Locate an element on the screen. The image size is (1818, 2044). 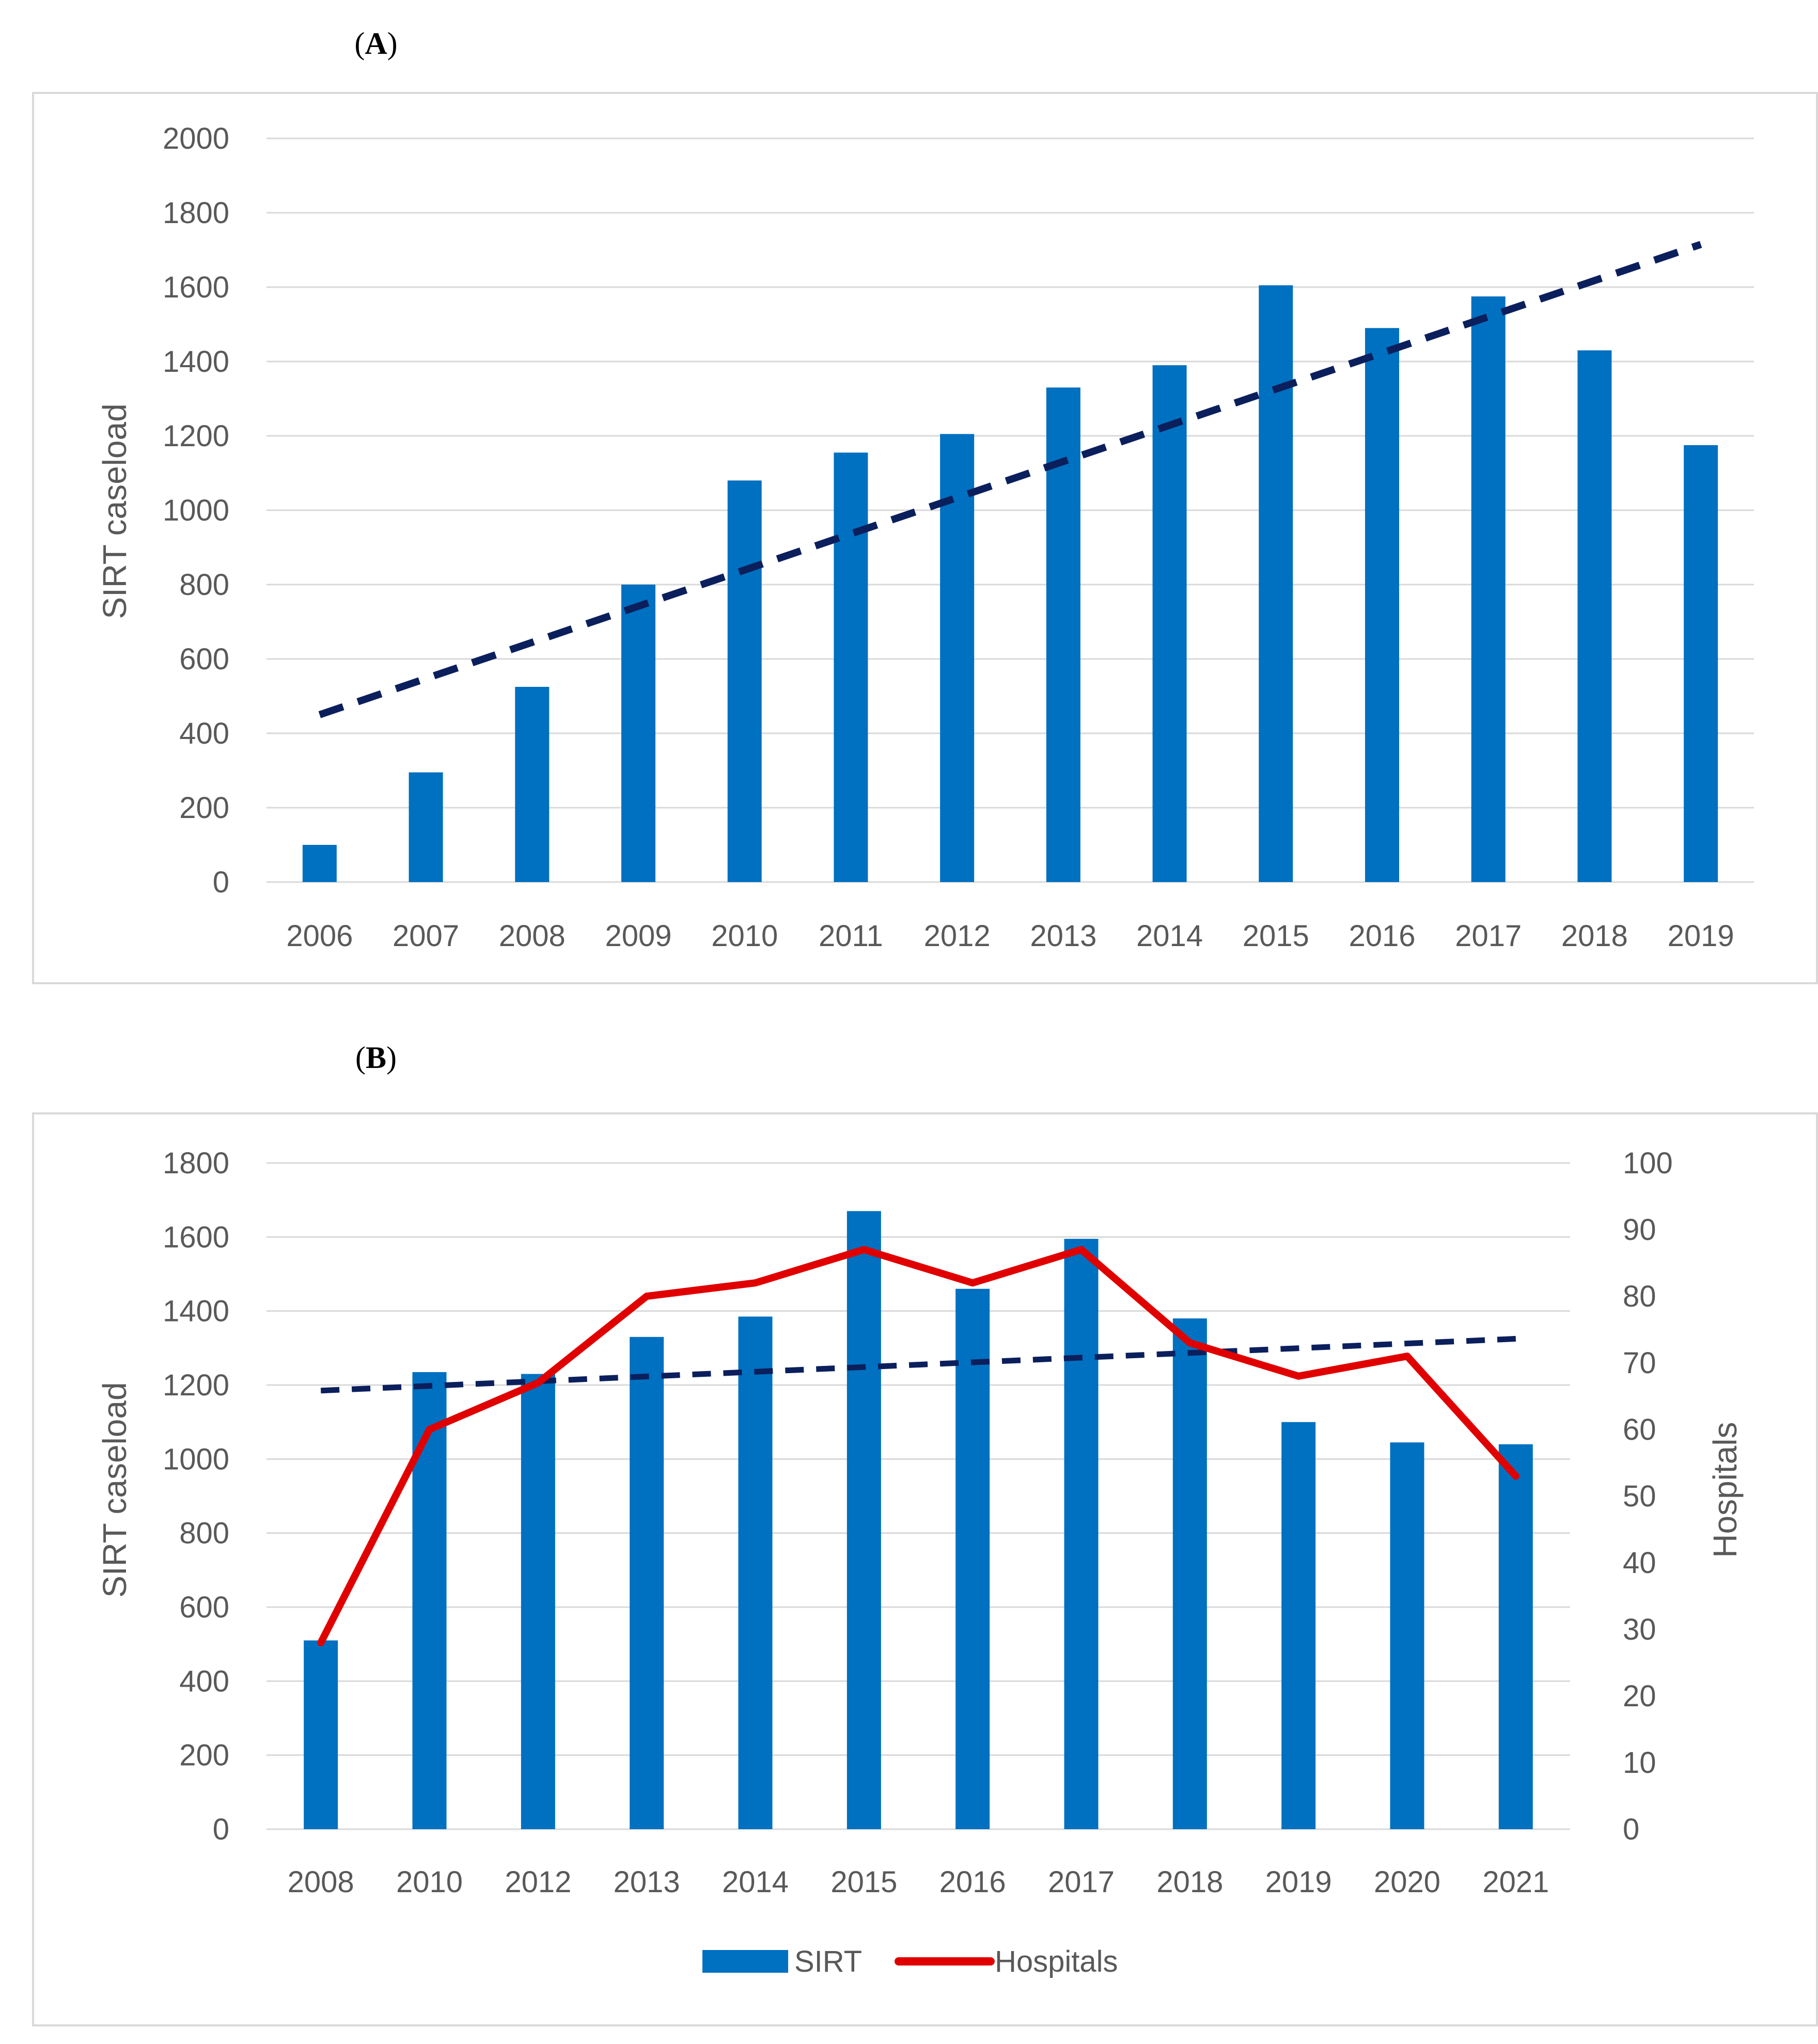
chart-a-x-tick-label: 2017 is located at coordinates (1488, 936).